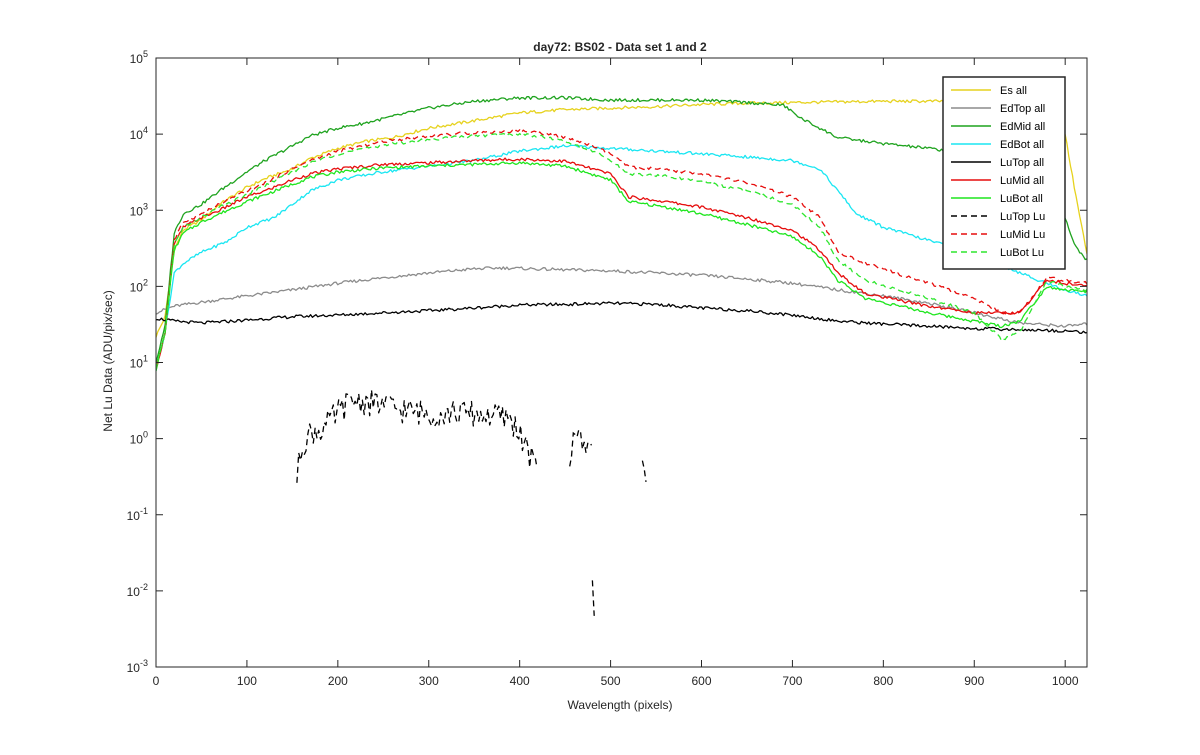 The image size is (1200, 755). What do you see at coordinates (156, 681) in the screenshot?
I see `x-tick-label: 0` at bounding box center [156, 681].